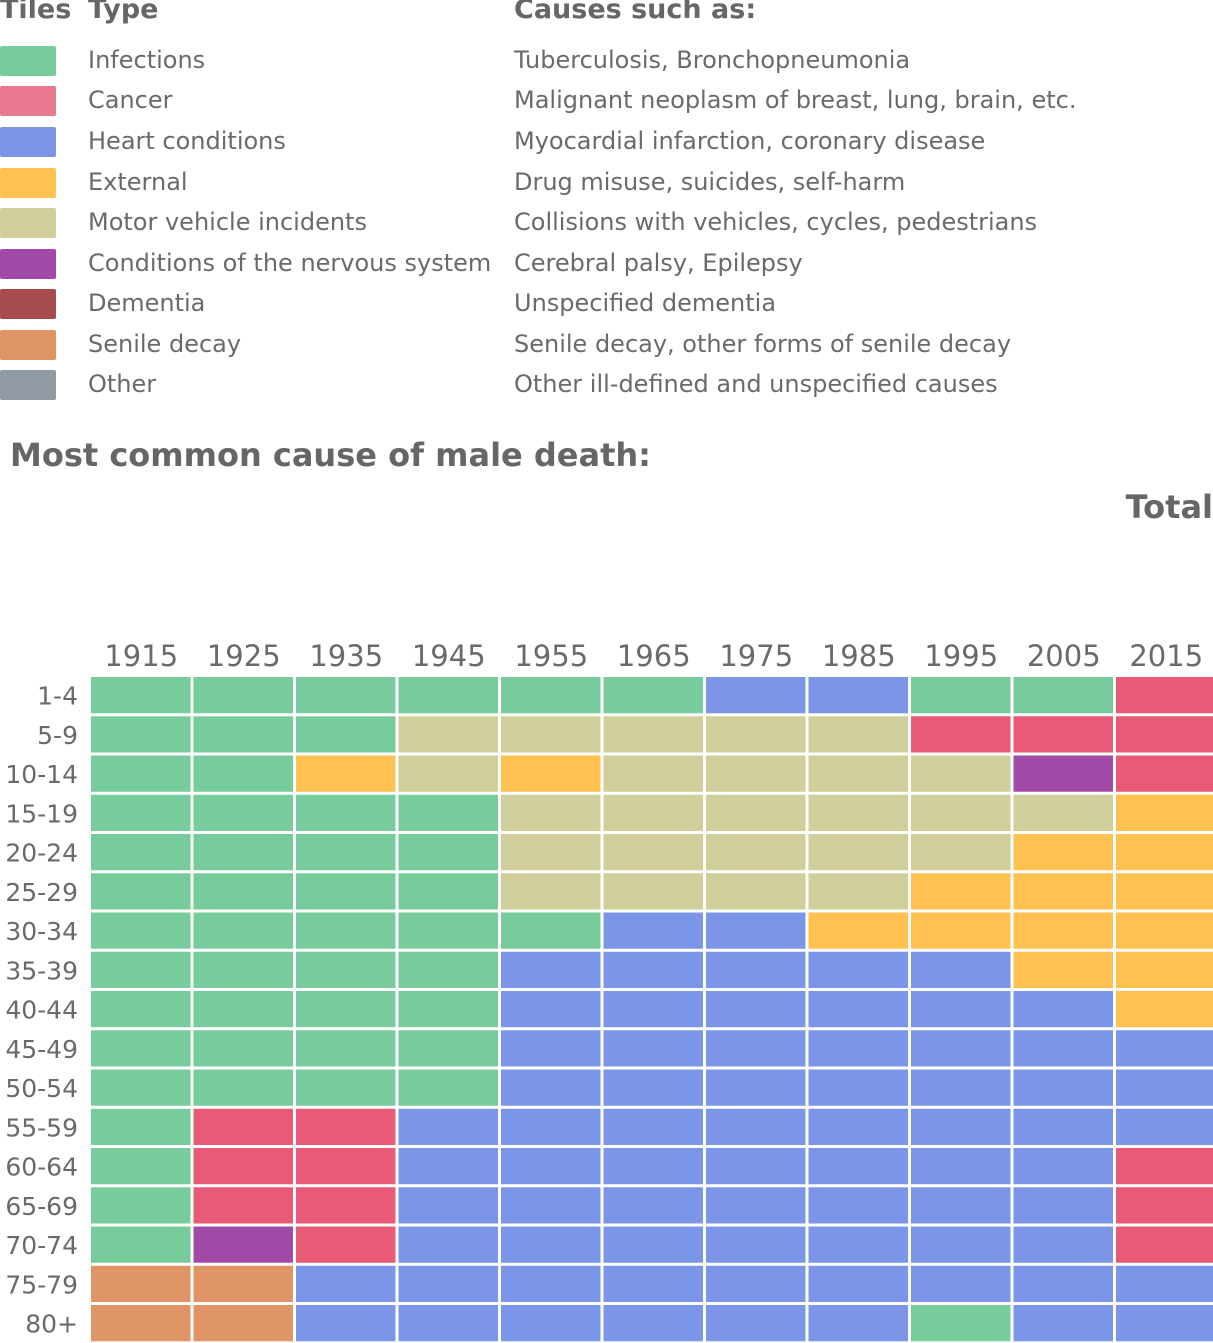  I want to click on y-tick-label: 1-4, so click(57, 696).